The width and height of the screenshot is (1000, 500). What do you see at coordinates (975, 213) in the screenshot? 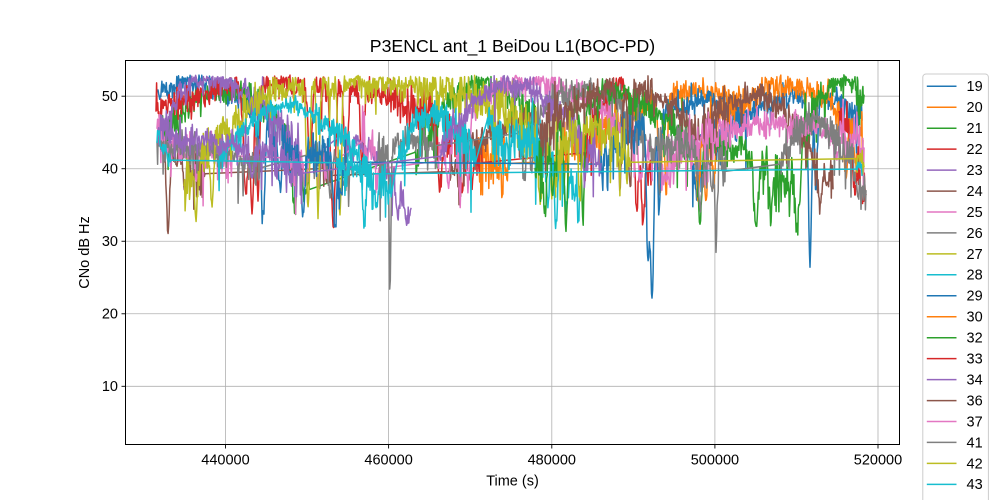
I see `svg-text: 25` at bounding box center [975, 213].